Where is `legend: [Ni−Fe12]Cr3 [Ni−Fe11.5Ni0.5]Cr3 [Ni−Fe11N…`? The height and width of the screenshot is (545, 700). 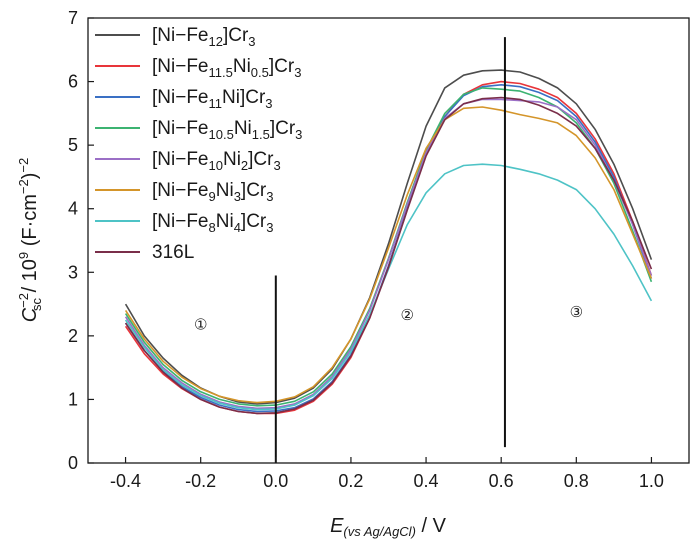 legend: [Ni−Fe12]Cr3 [Ni−Fe11.5Ni0.5]Cr3 [Ni−Fe11N… is located at coordinates (198, 144).